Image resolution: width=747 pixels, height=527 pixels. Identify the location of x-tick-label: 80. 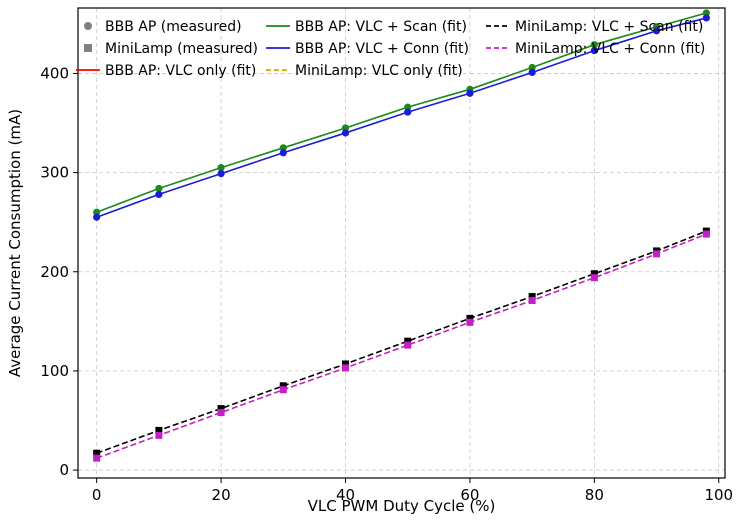
(594, 495).